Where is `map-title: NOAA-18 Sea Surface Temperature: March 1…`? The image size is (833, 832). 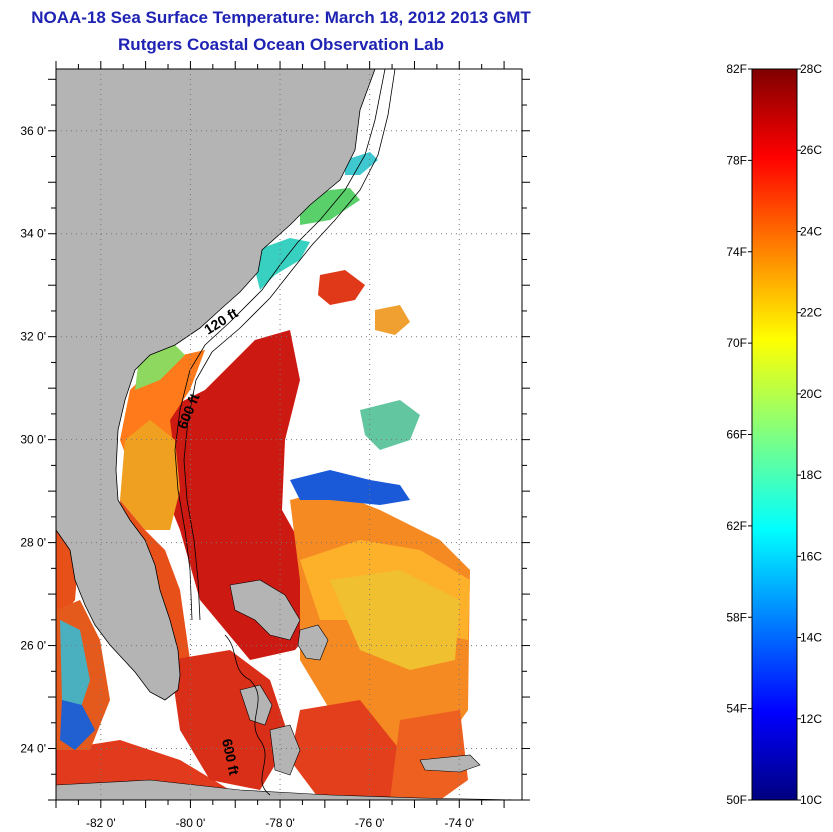 map-title: NOAA-18 Sea Surface Temperature: March 1… is located at coordinates (281, 17).